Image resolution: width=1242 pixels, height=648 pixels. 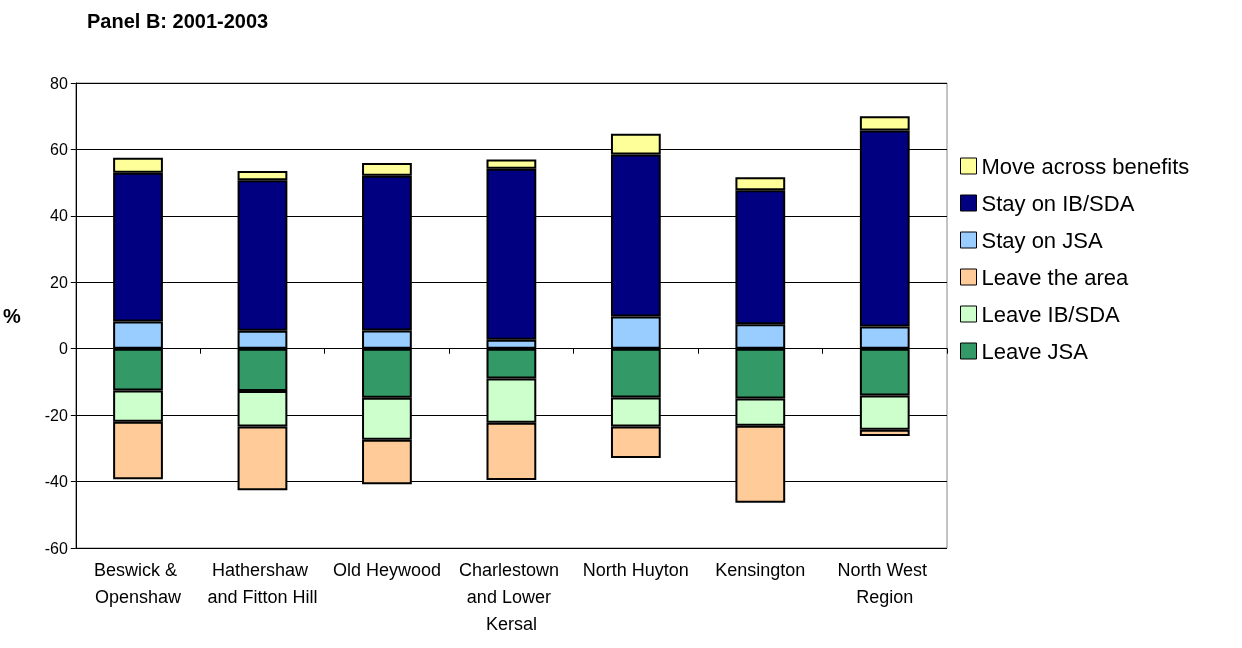 What do you see at coordinates (760, 569) in the screenshot?
I see `x-tick-label: Kensington` at bounding box center [760, 569].